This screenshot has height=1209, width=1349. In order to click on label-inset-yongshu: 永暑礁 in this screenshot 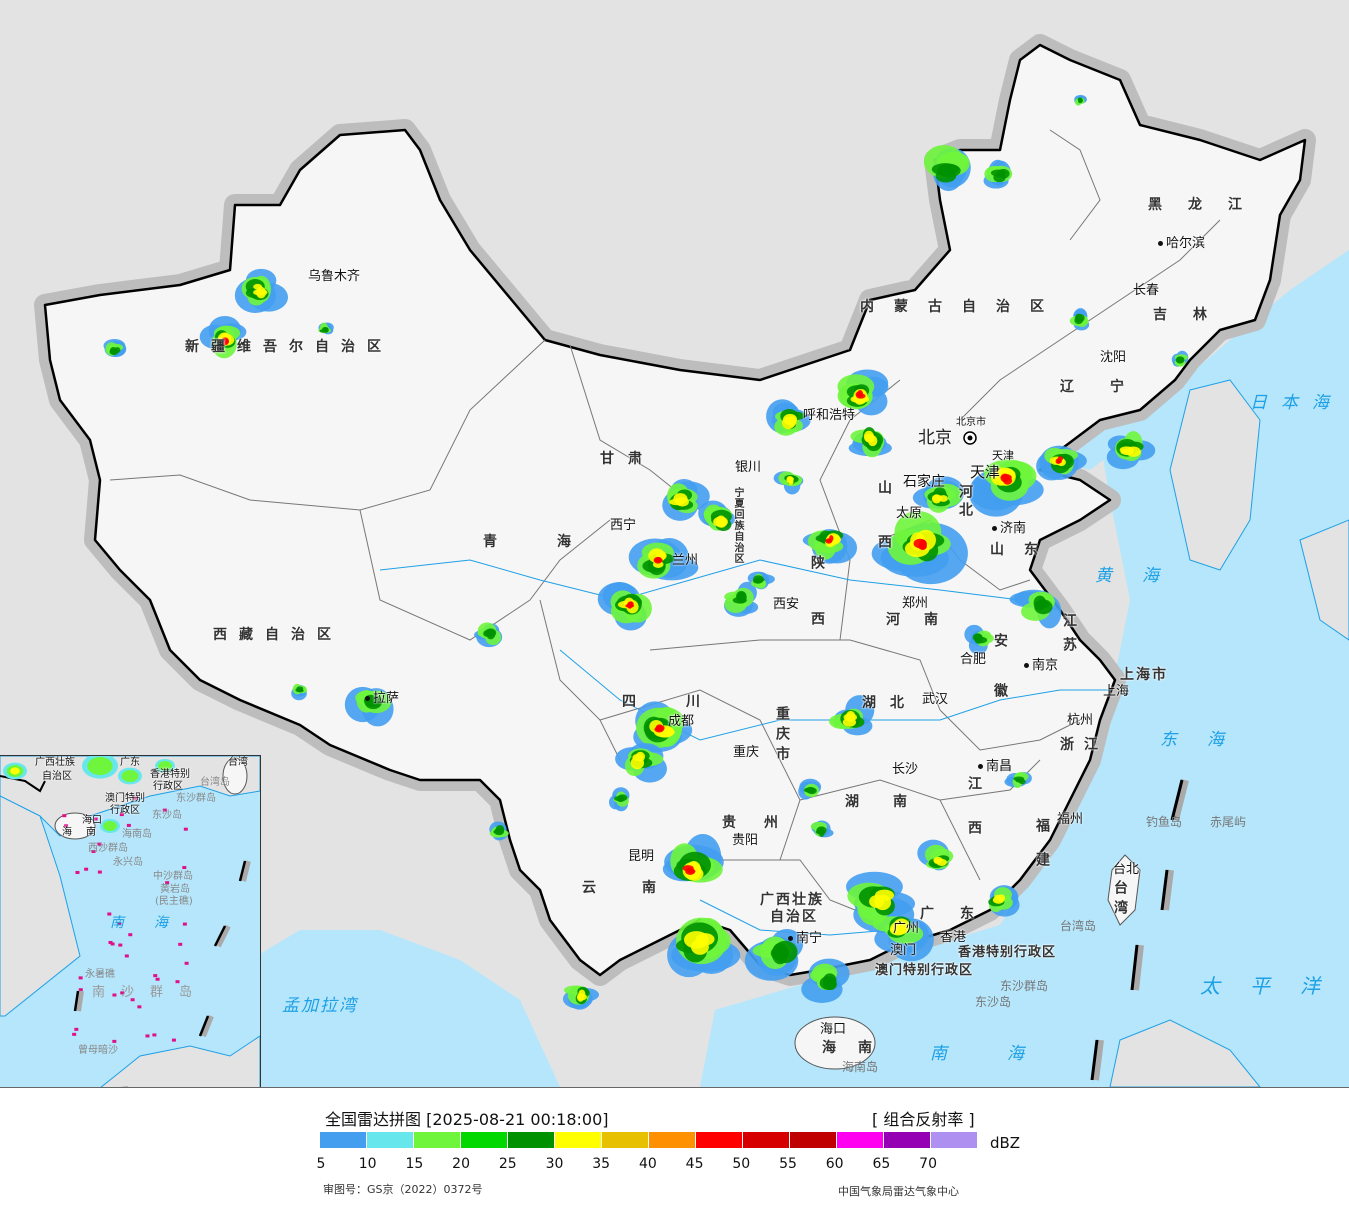, I will do `click(100, 974)`.